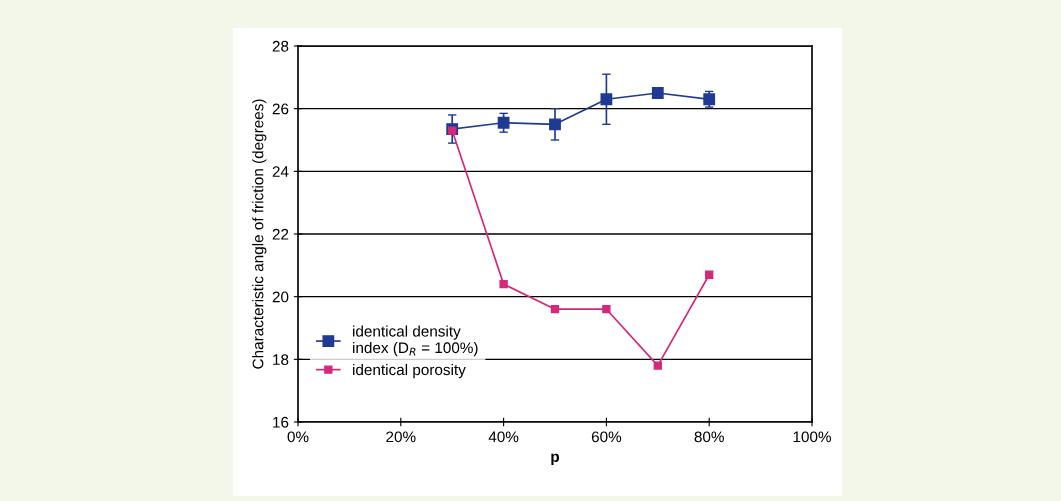 This screenshot has width=1061, height=501. Describe the element at coordinates (259, 234) in the screenshot. I see `y-axis-title: Characteristic angle of friction (degrees)` at that location.